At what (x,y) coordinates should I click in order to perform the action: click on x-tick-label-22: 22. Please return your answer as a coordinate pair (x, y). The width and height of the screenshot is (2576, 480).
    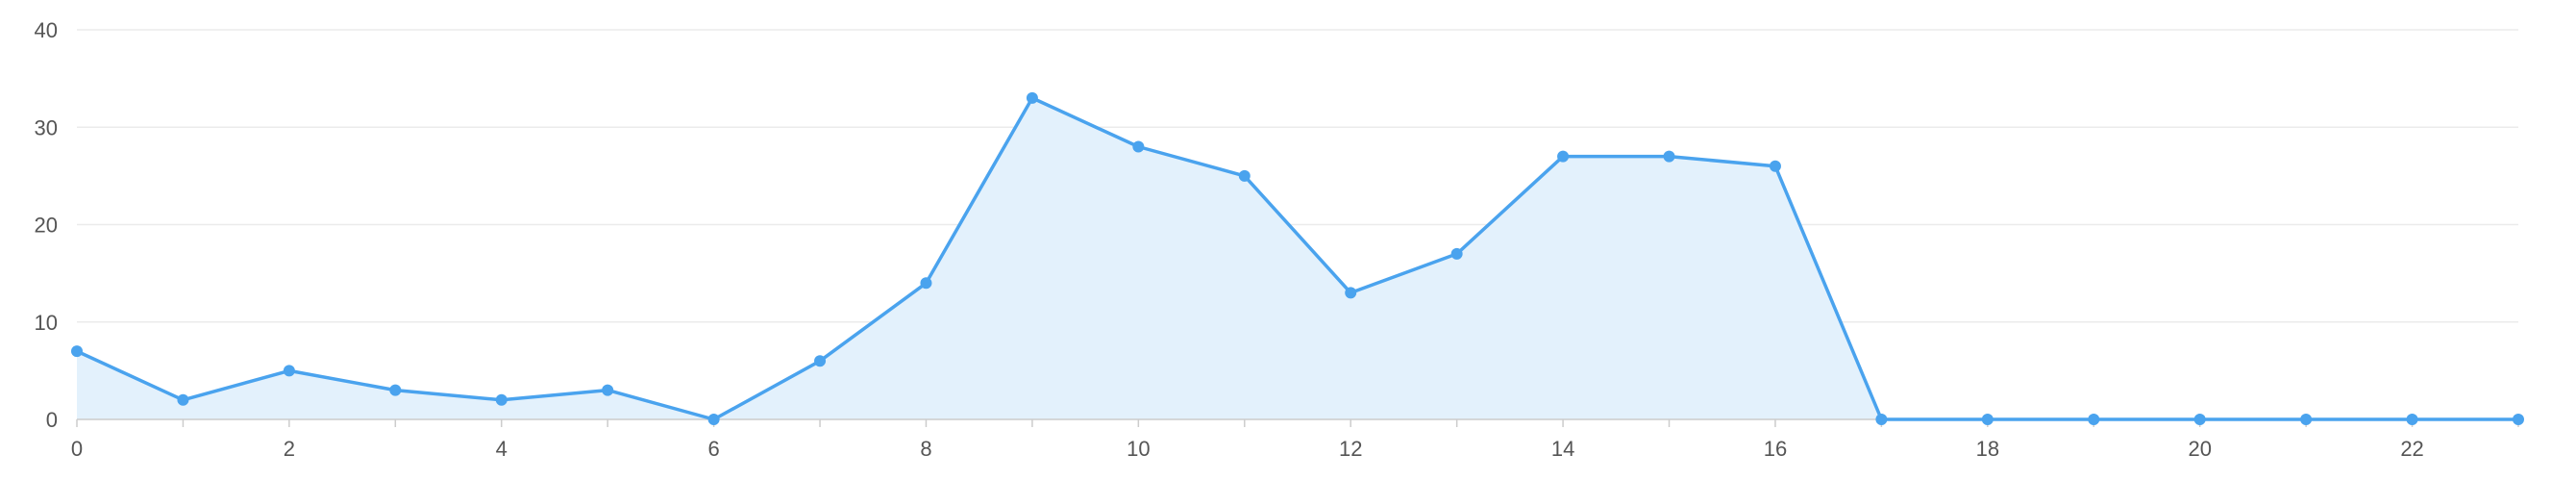
    Looking at the image, I should click on (2411, 449).